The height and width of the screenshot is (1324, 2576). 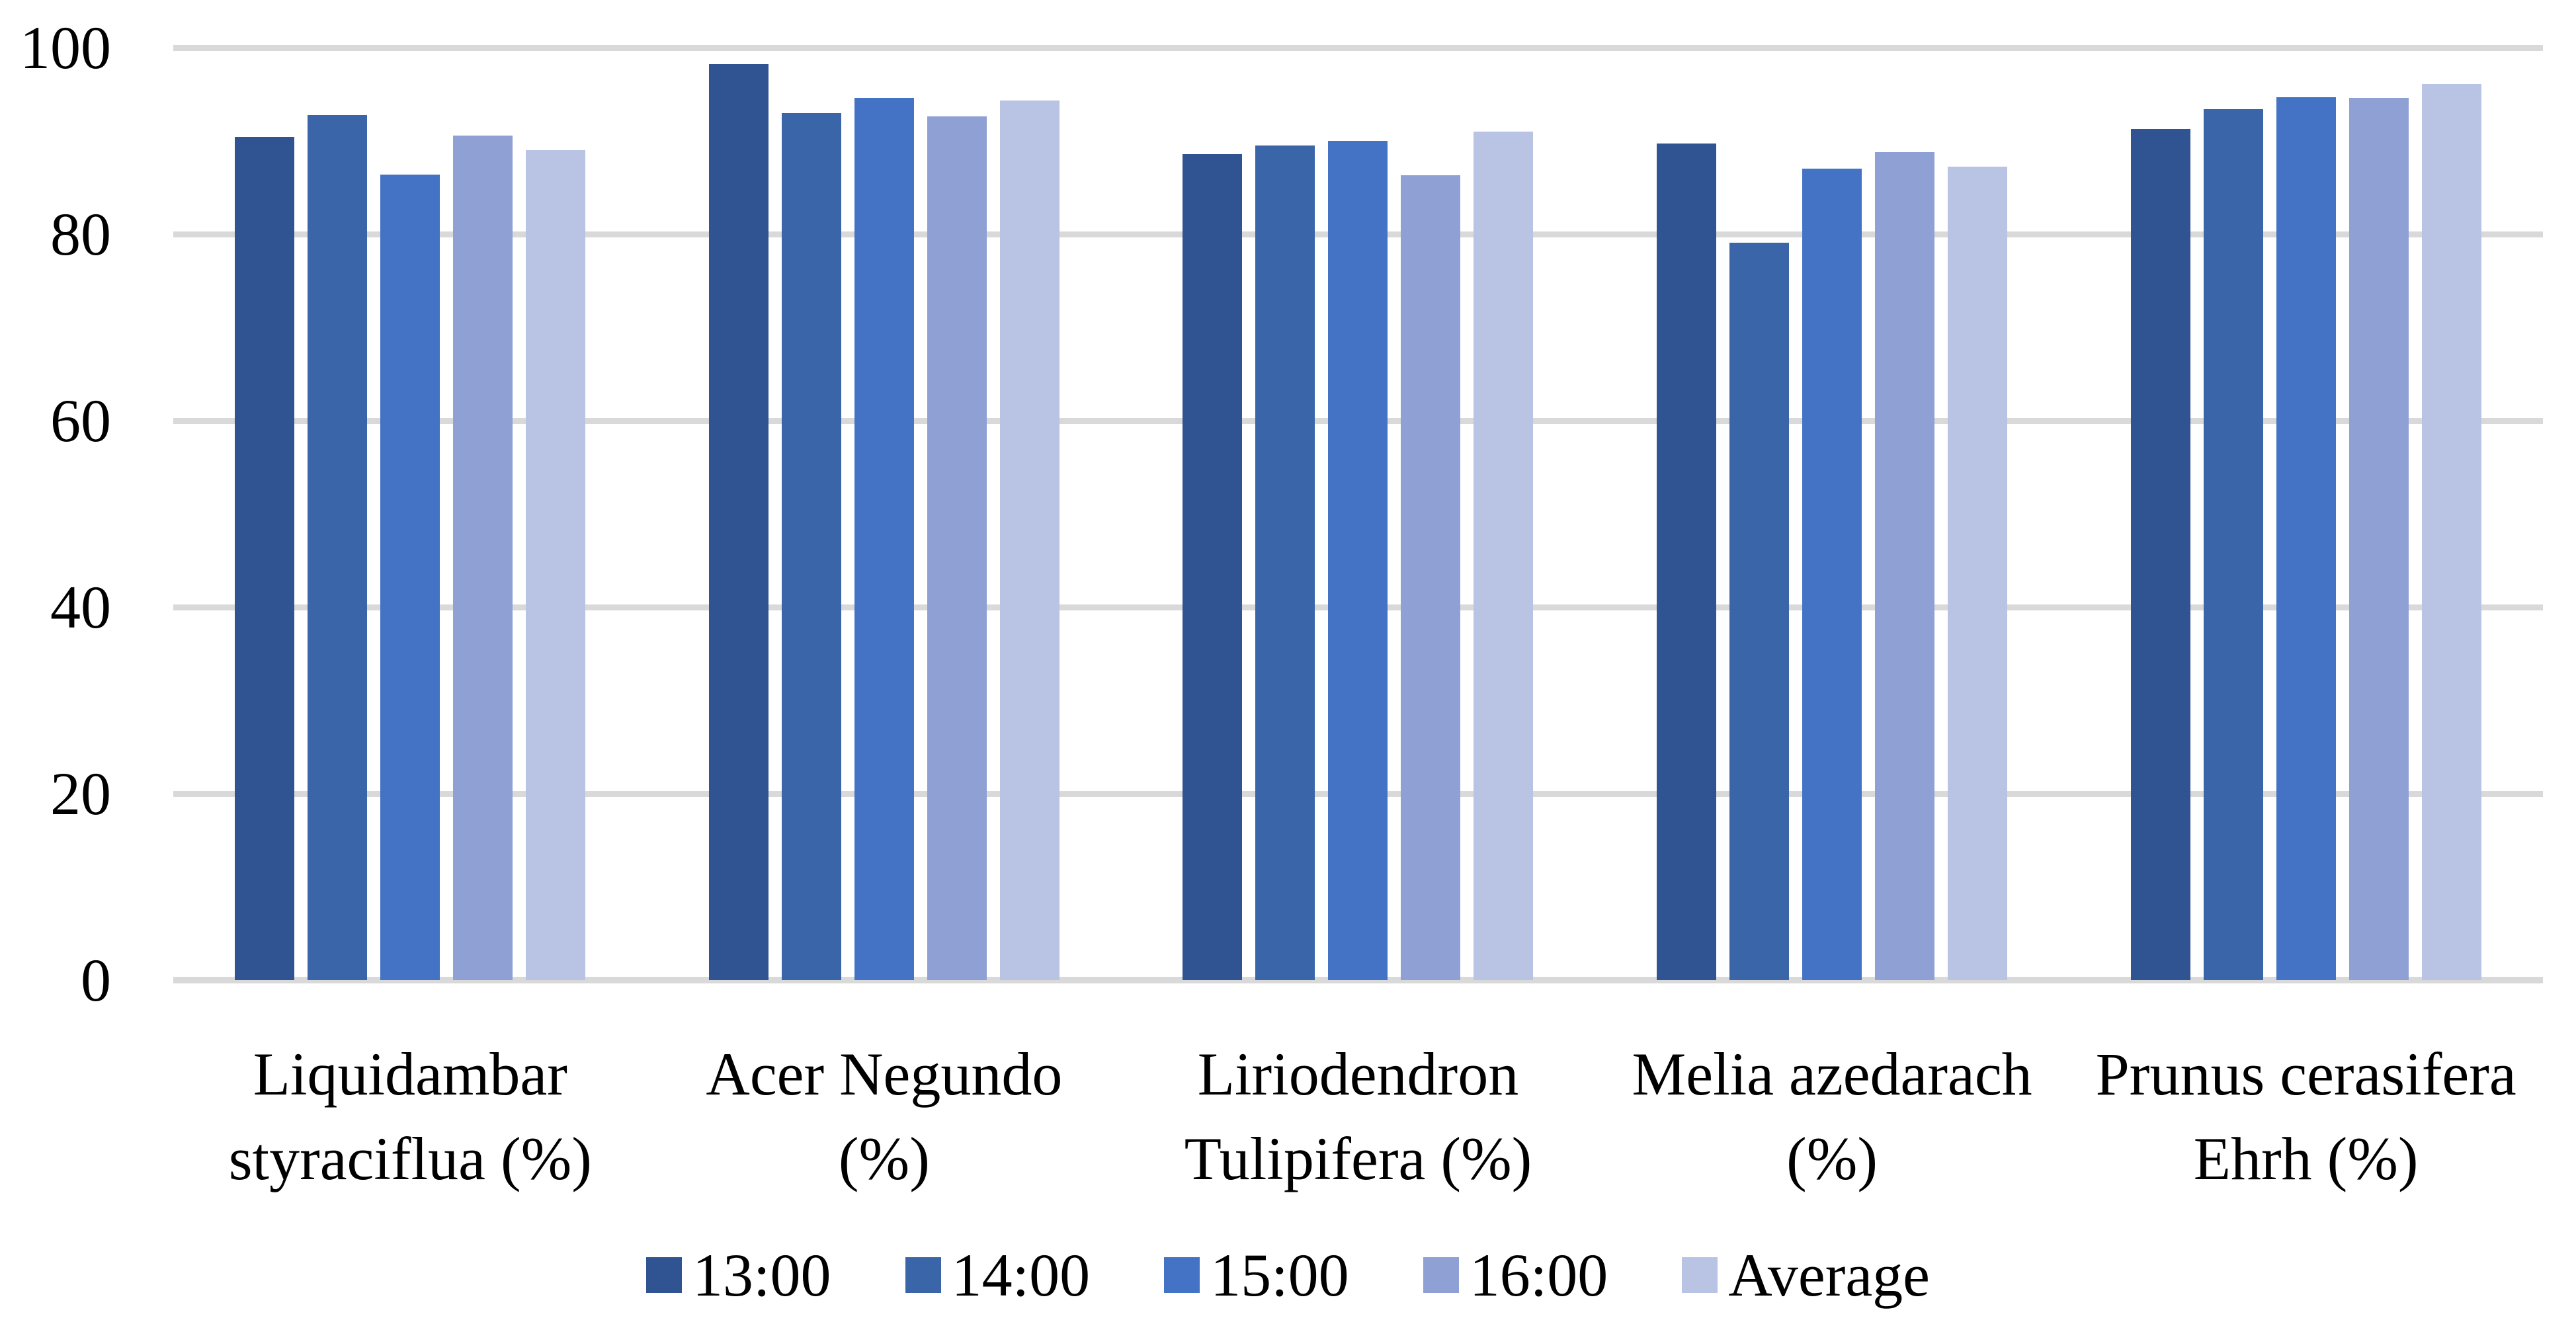 I want to click on bar-1400-group1, so click(x=338, y=547).